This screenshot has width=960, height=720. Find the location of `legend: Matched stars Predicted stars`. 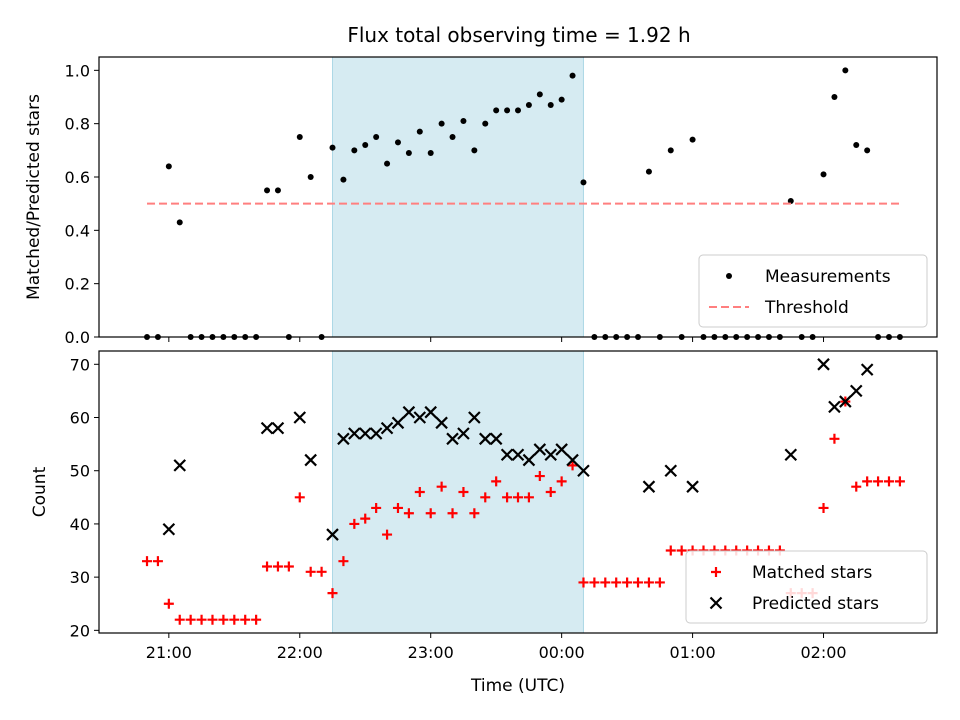

legend: Matched stars Predicted stars is located at coordinates (806, 587).